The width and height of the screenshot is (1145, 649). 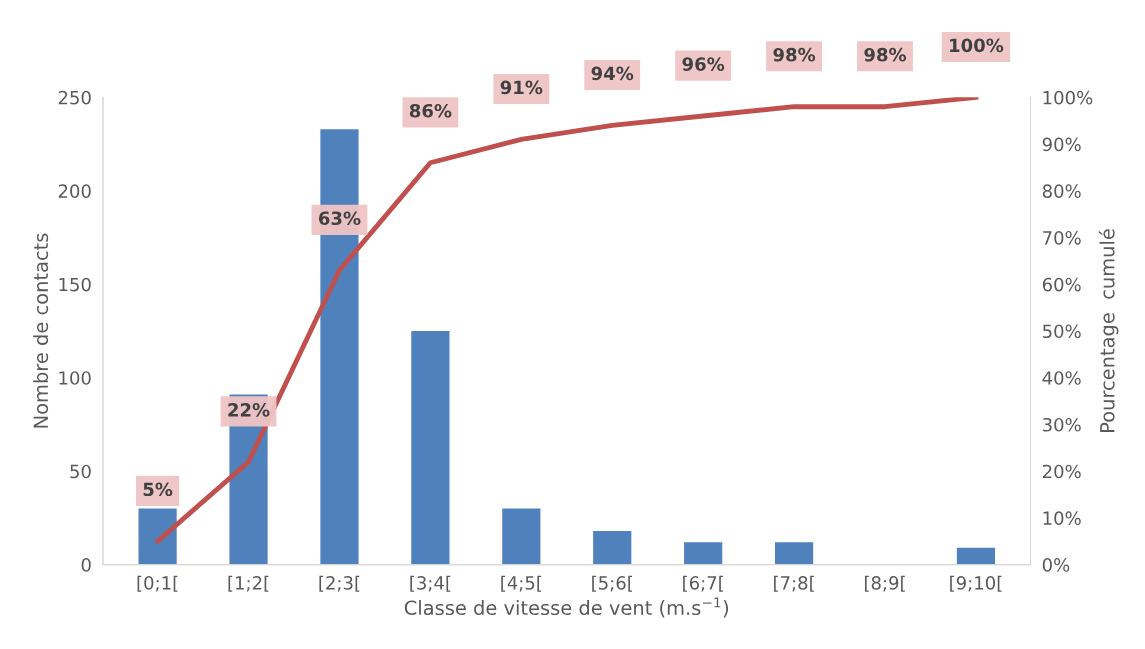 I want to click on data-label: 22%, so click(x=249, y=410).